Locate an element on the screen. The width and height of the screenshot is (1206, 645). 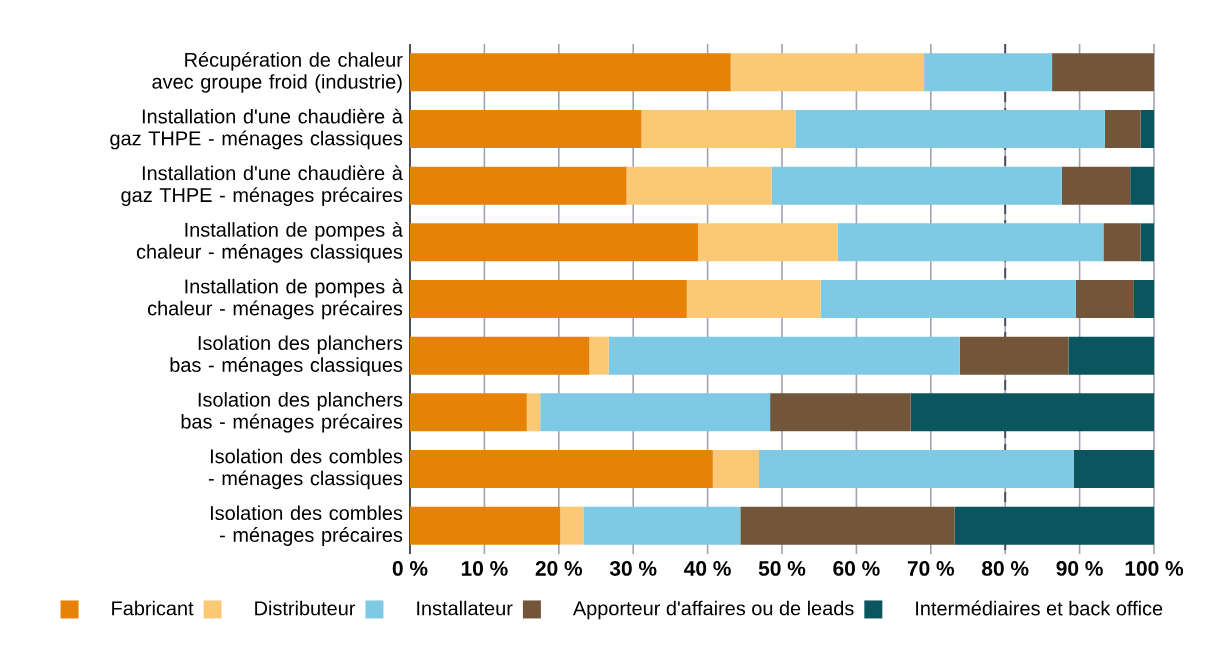
x-tick-label: 100 % is located at coordinates (1154, 568).